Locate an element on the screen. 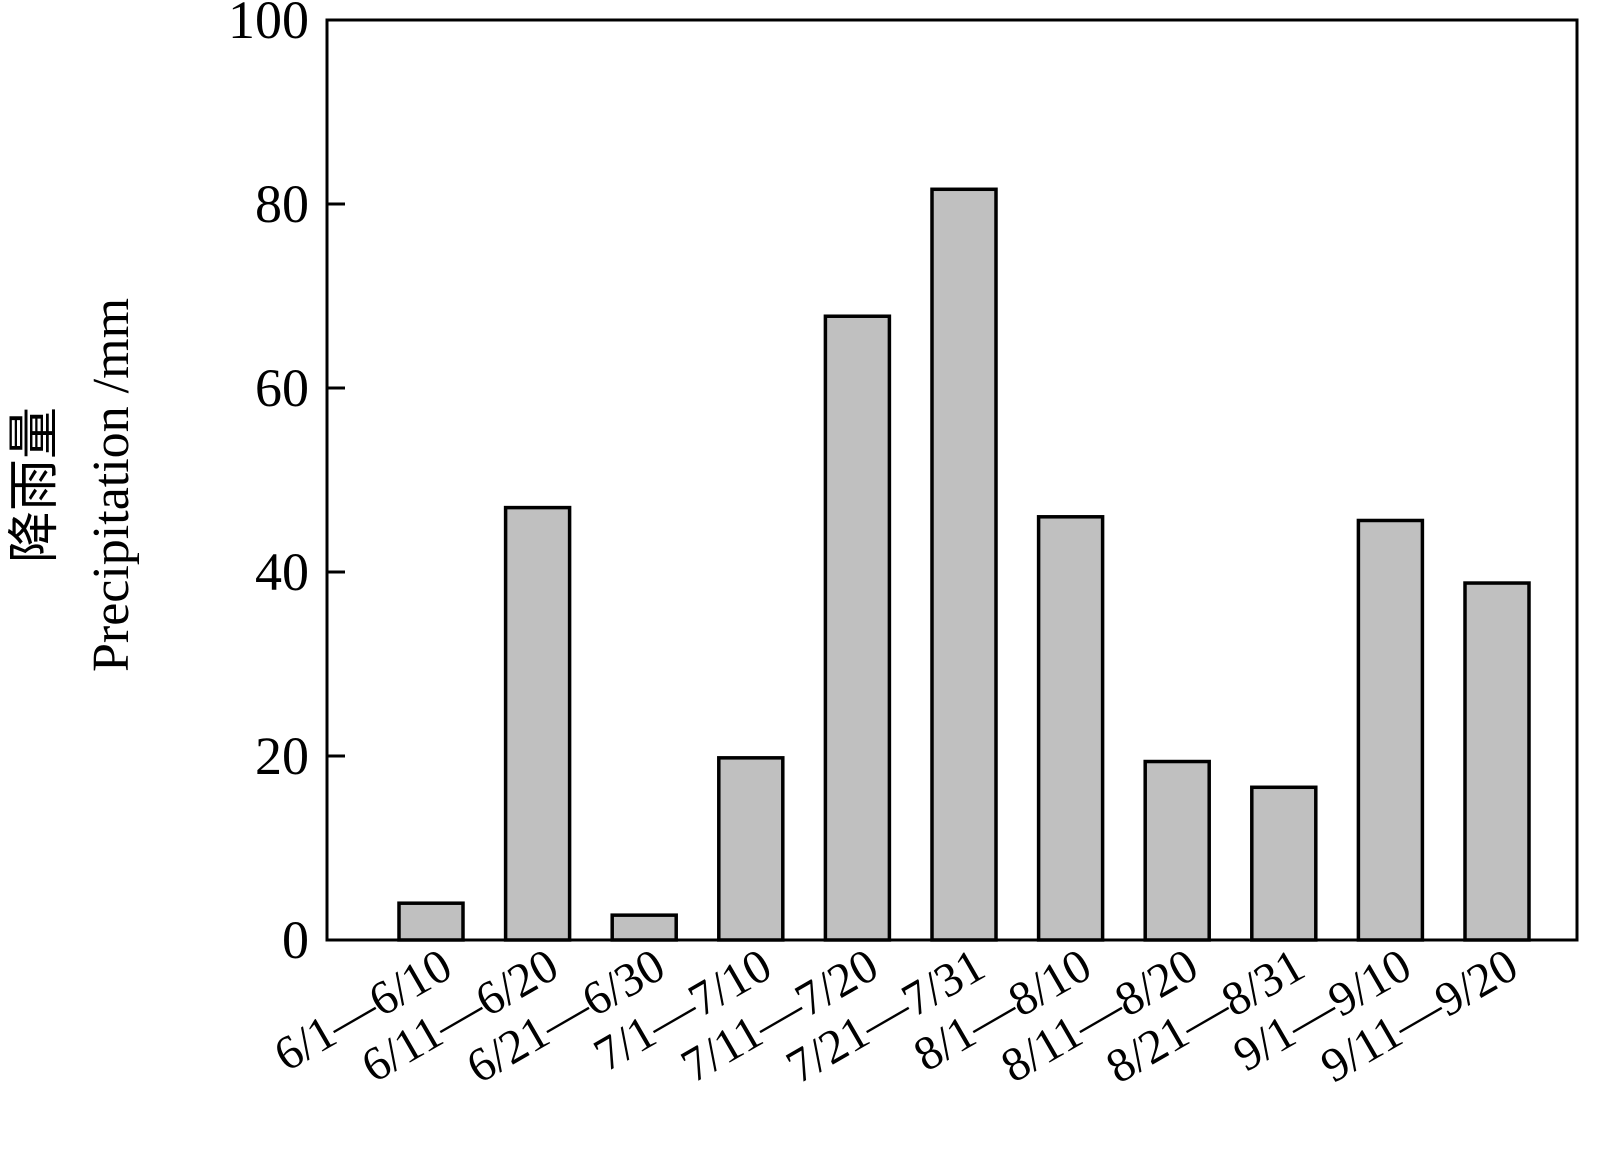  y-axis-label: 降雨量 Precipitation /mm is located at coordinates (73, 485).